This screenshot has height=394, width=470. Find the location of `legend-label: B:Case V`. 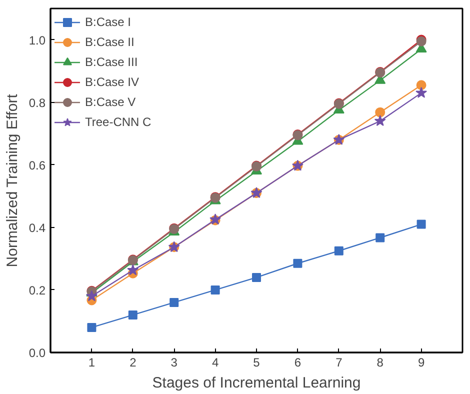

legend-label: B:Case V is located at coordinates (110, 102).